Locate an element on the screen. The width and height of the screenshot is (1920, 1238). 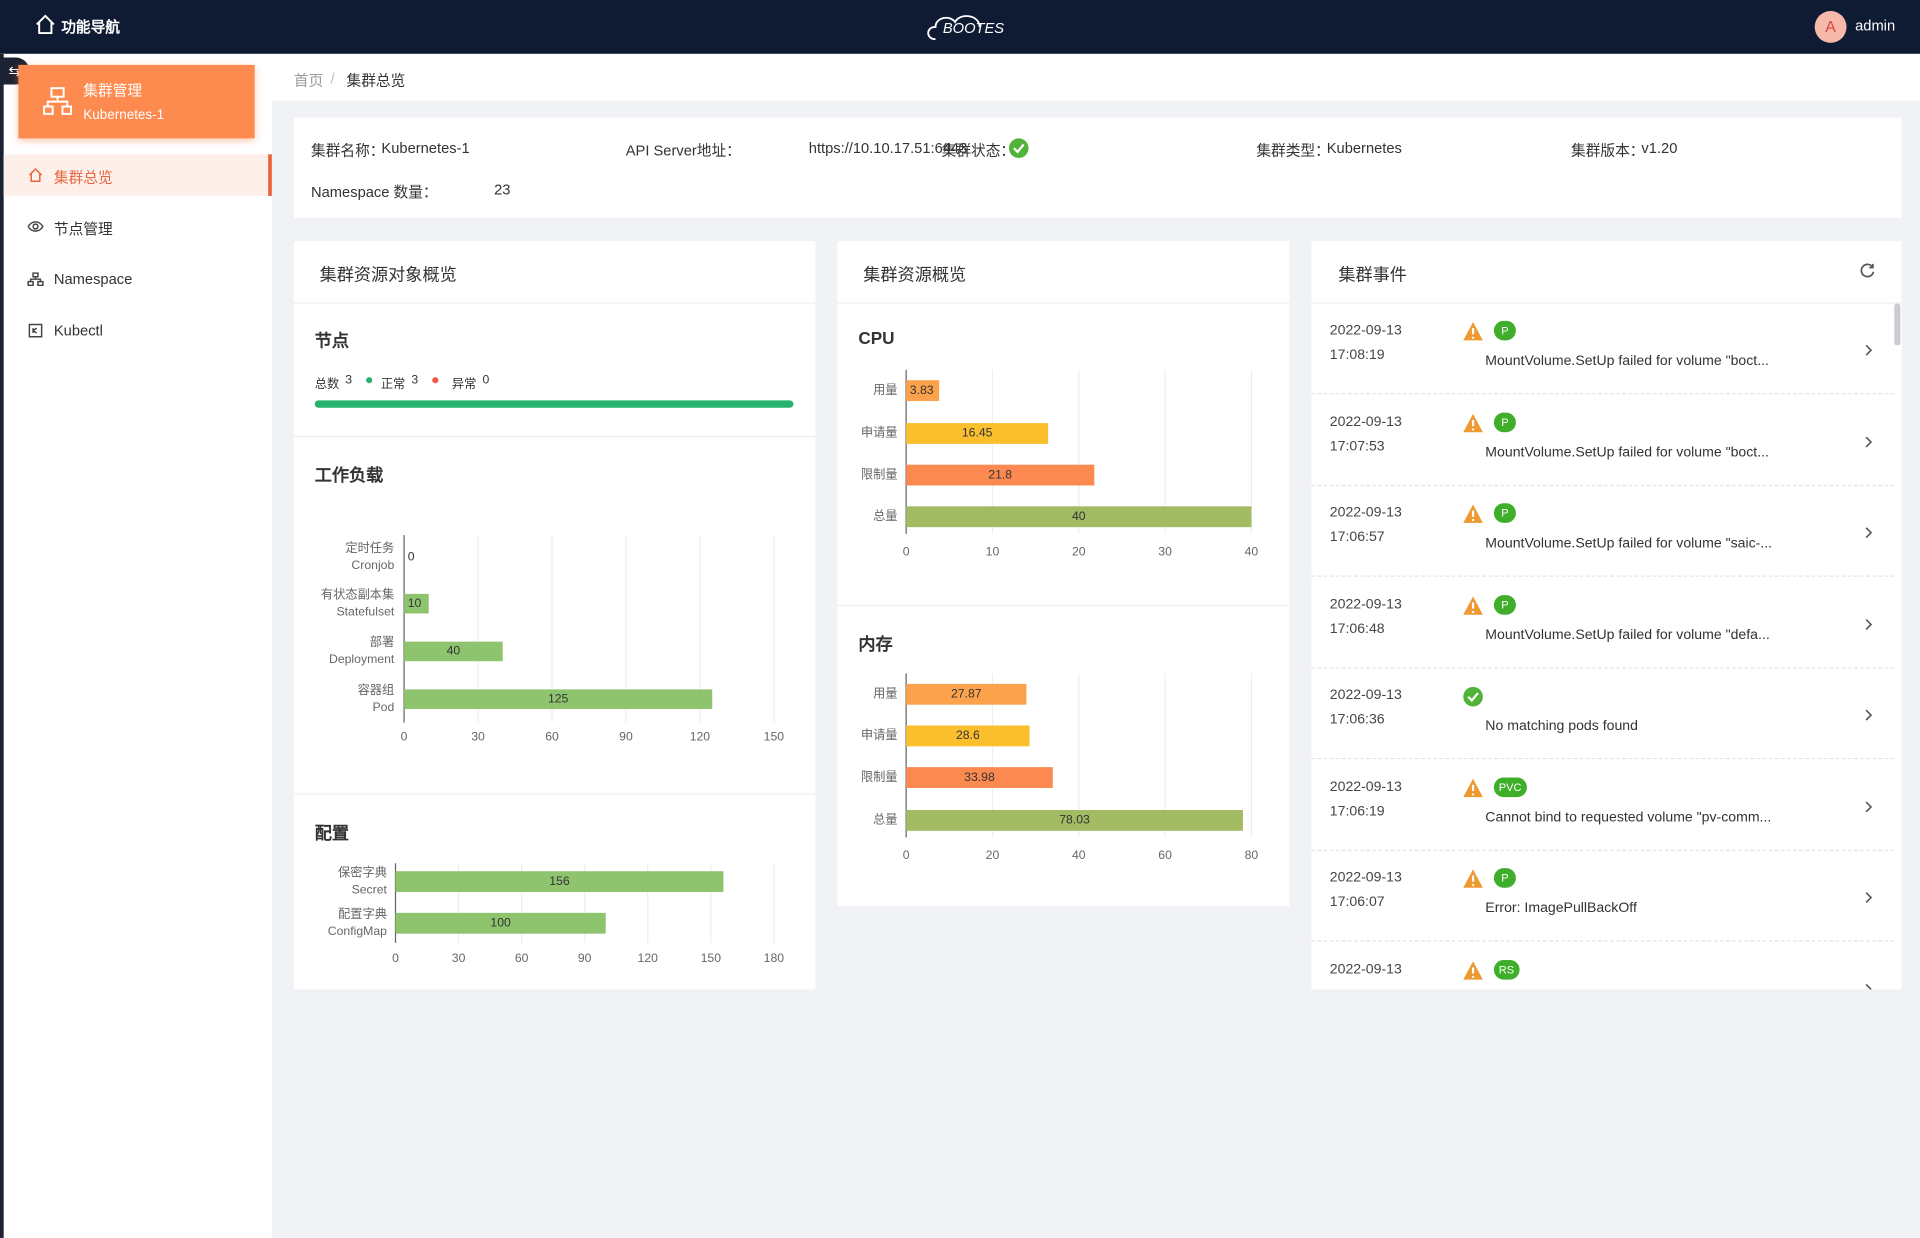
node-total: 3 is located at coordinates (349, 380).